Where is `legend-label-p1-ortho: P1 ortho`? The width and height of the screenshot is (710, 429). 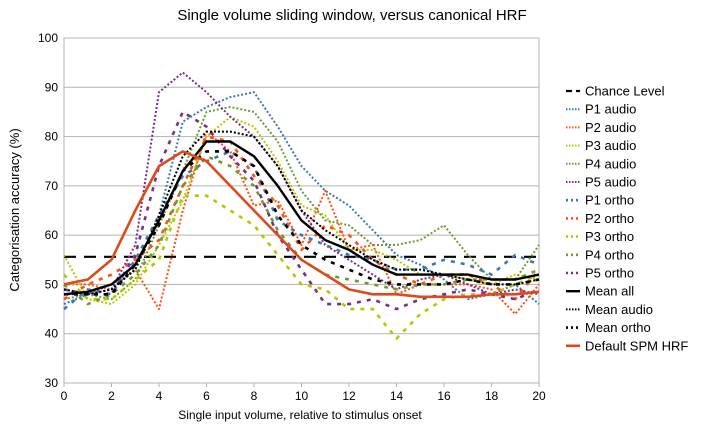 legend-label-p1-ortho: P1 ortho is located at coordinates (609, 200).